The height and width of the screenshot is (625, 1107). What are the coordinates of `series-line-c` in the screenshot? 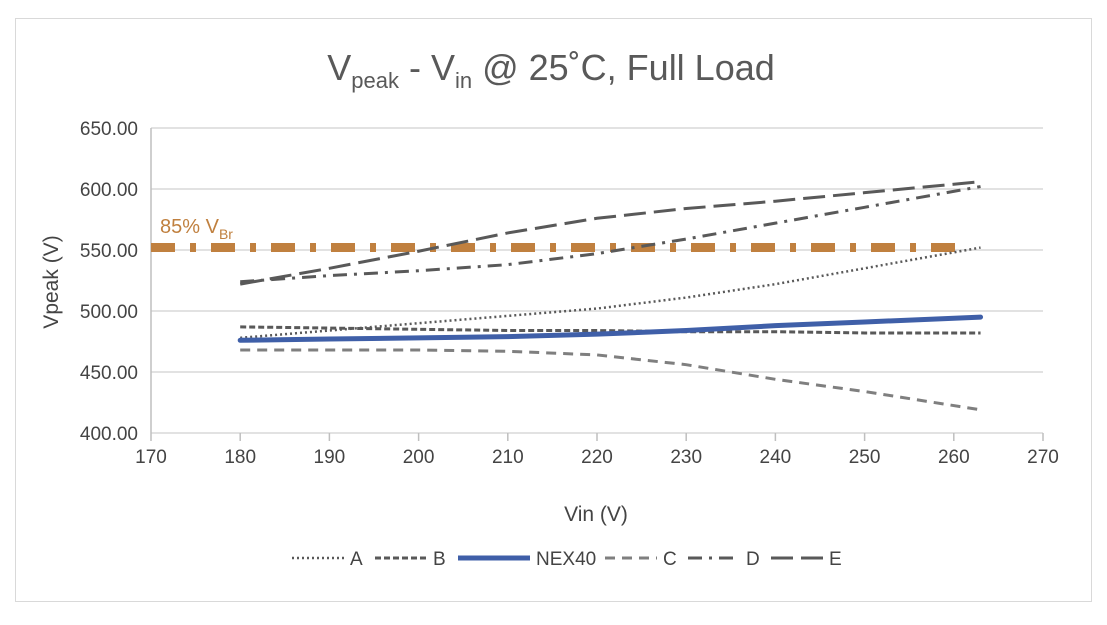 It's located at (610, 380).